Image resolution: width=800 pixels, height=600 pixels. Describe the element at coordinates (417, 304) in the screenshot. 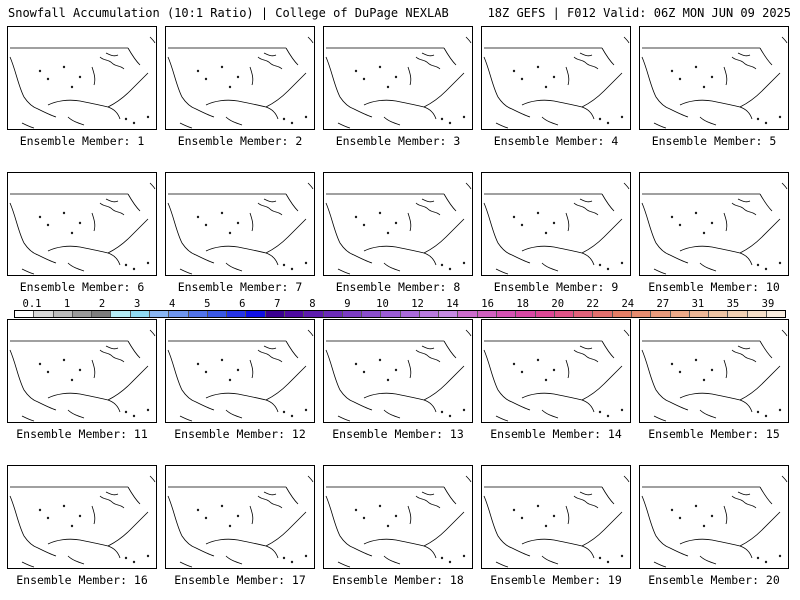

I see `color-scale-label: 12` at that location.